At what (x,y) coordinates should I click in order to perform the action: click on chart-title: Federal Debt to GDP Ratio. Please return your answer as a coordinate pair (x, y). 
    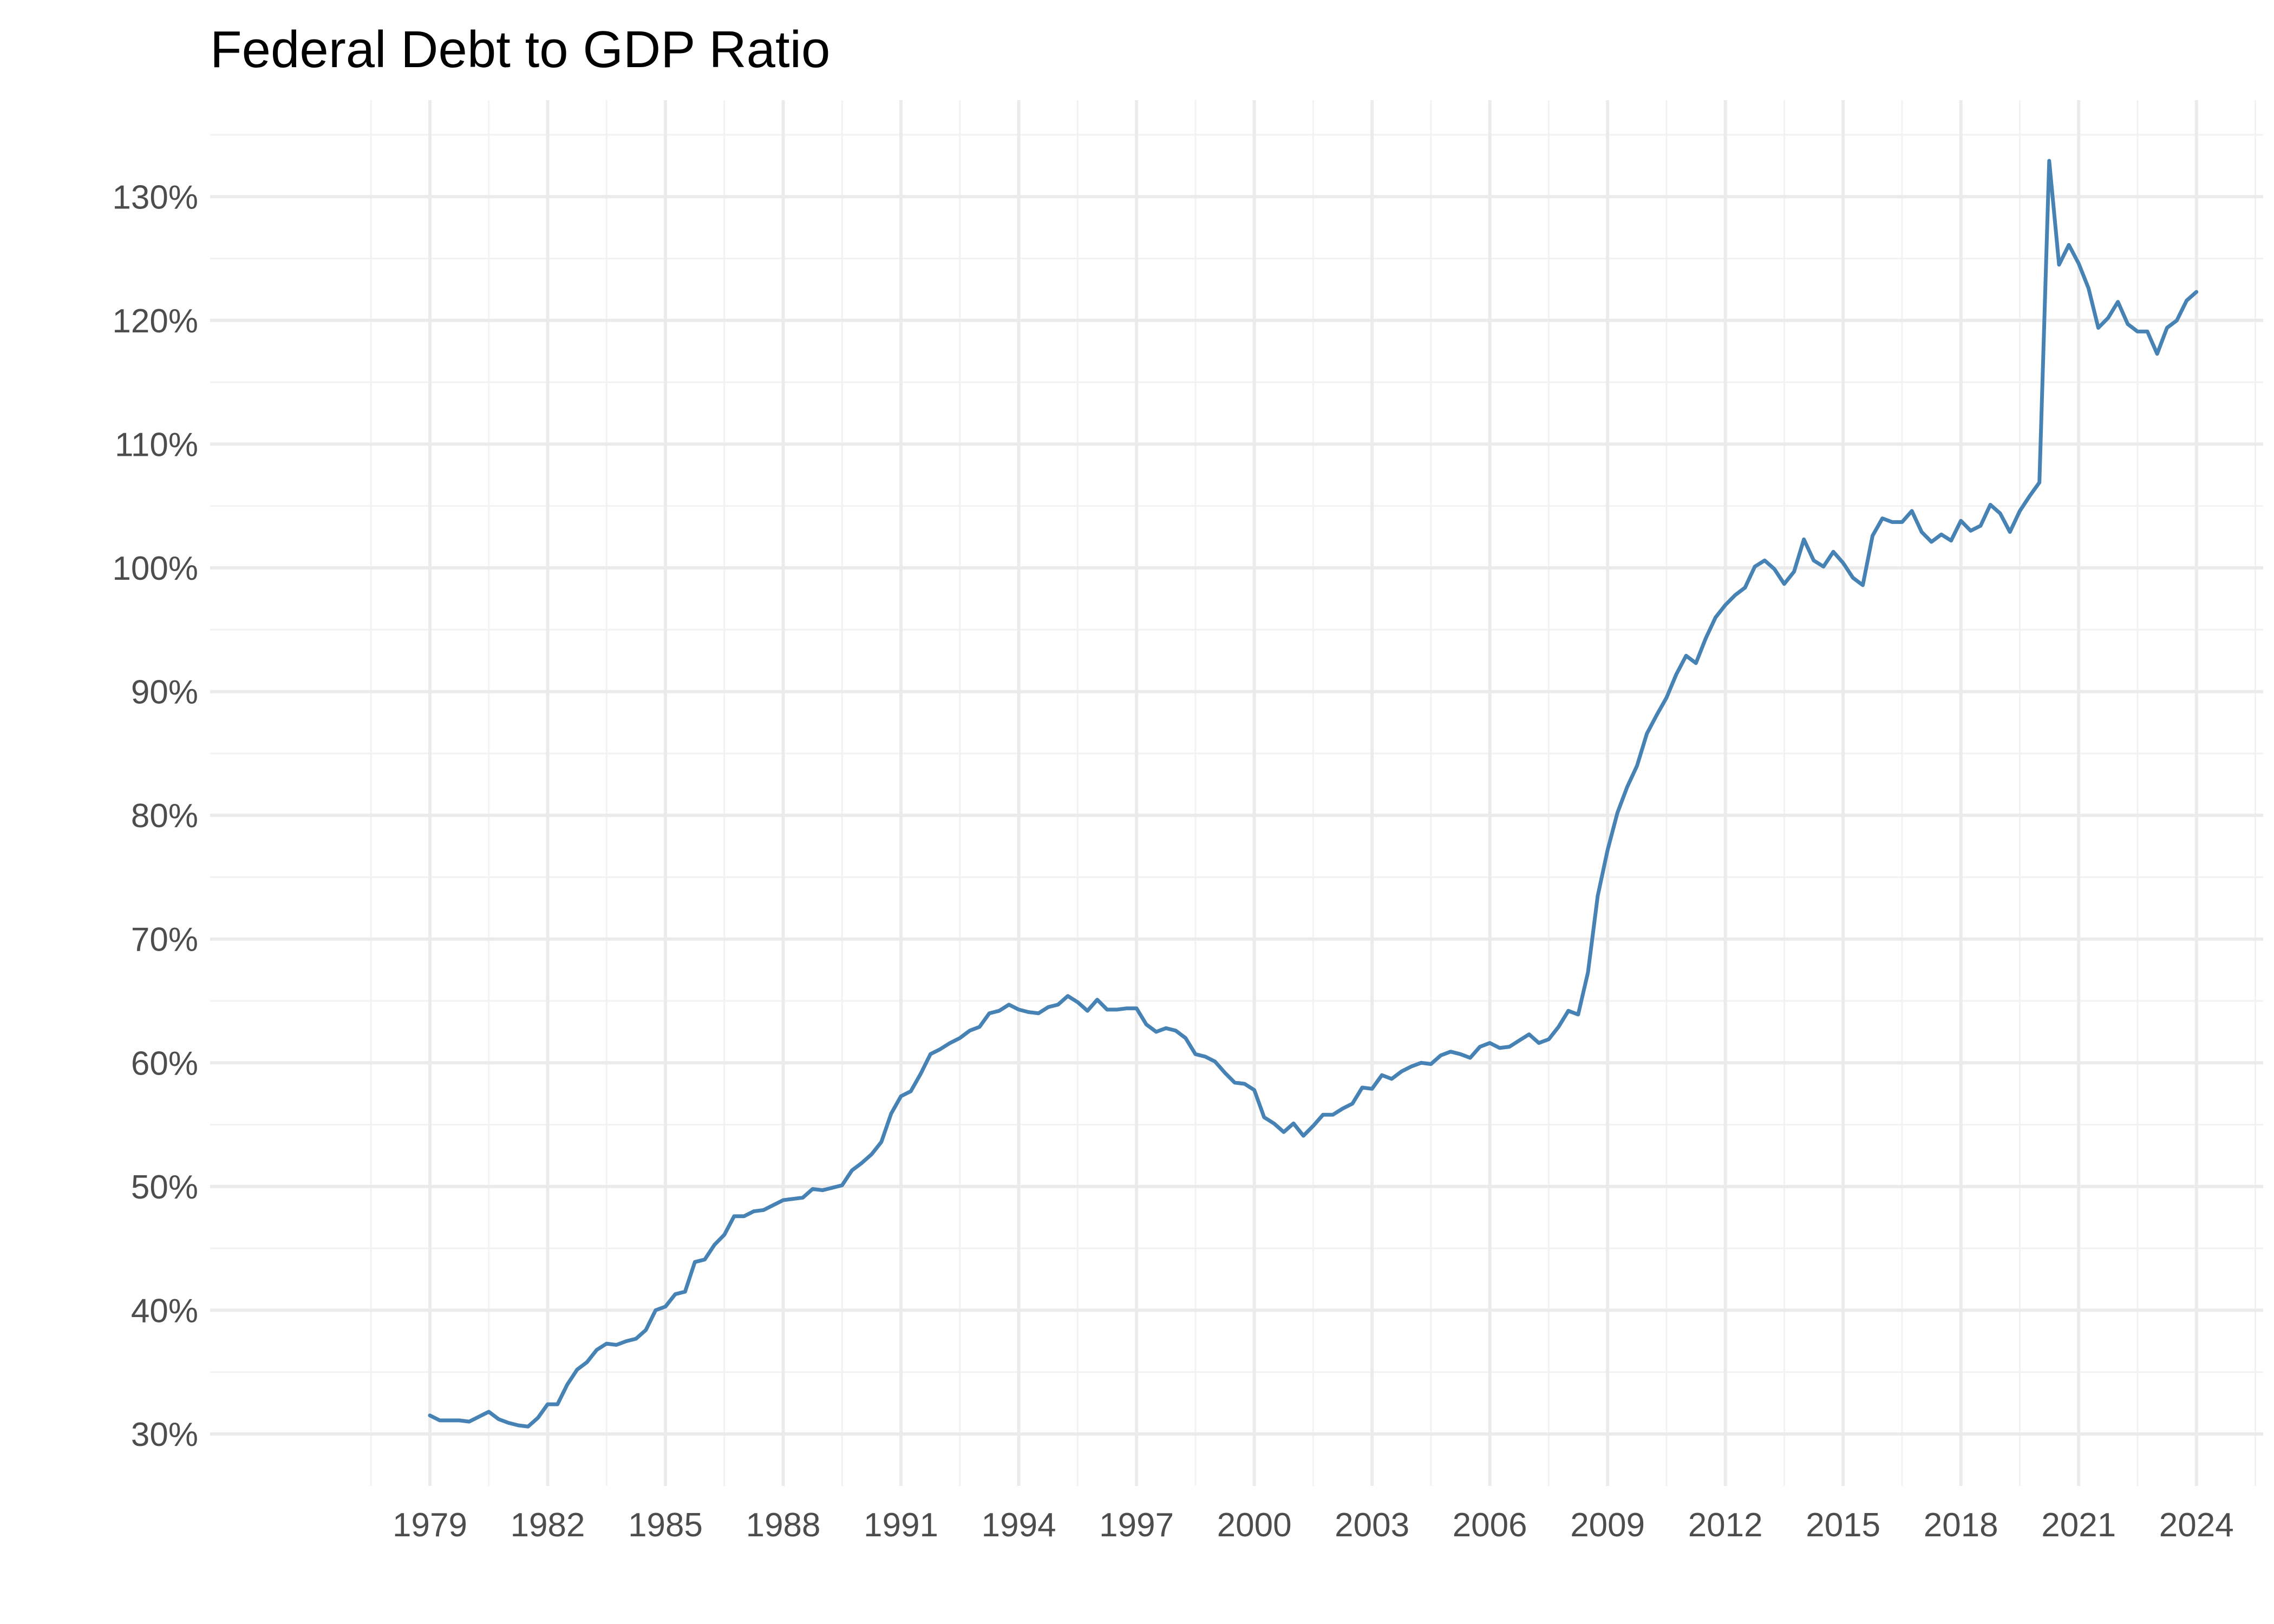
    Looking at the image, I should click on (520, 49).